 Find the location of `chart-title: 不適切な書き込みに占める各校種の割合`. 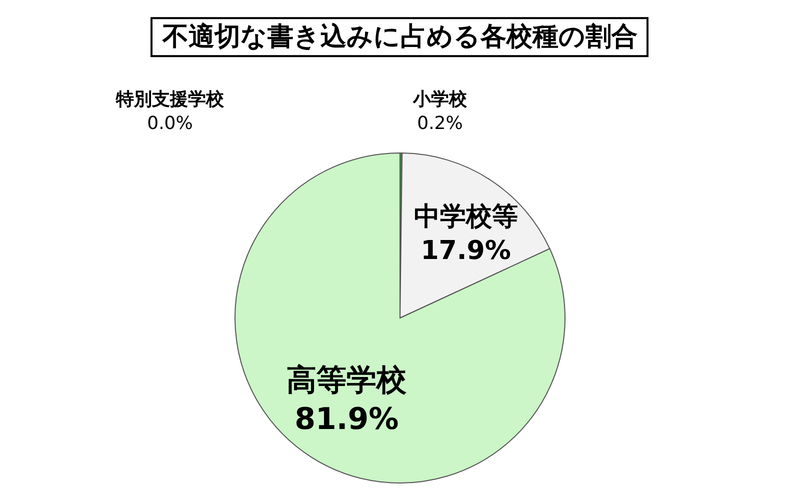

chart-title: 不適切な書き込みに占める各校種の割合 is located at coordinates (400, 37).